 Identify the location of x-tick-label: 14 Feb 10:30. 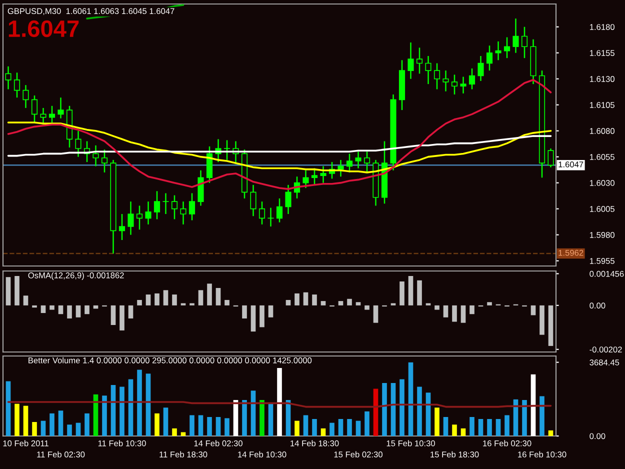
(262, 454).